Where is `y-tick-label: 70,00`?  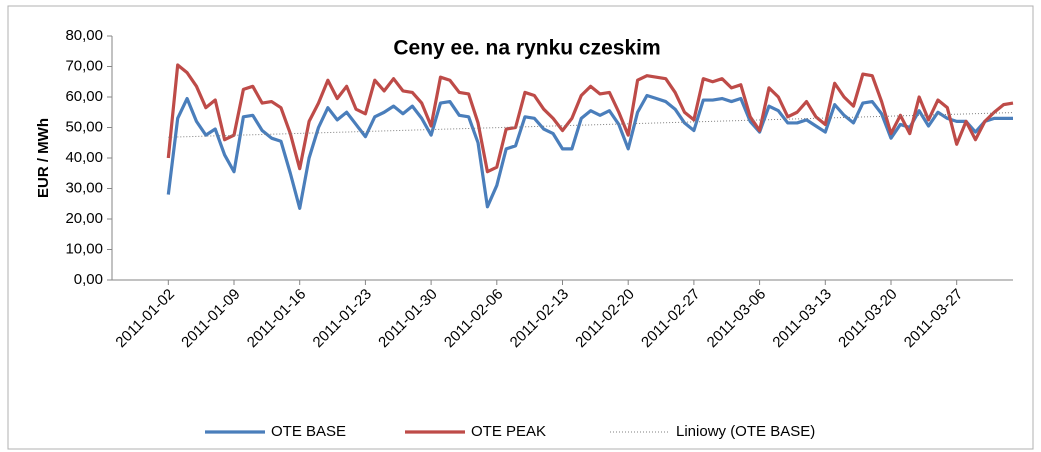 y-tick-label: 70,00 is located at coordinates (84, 65).